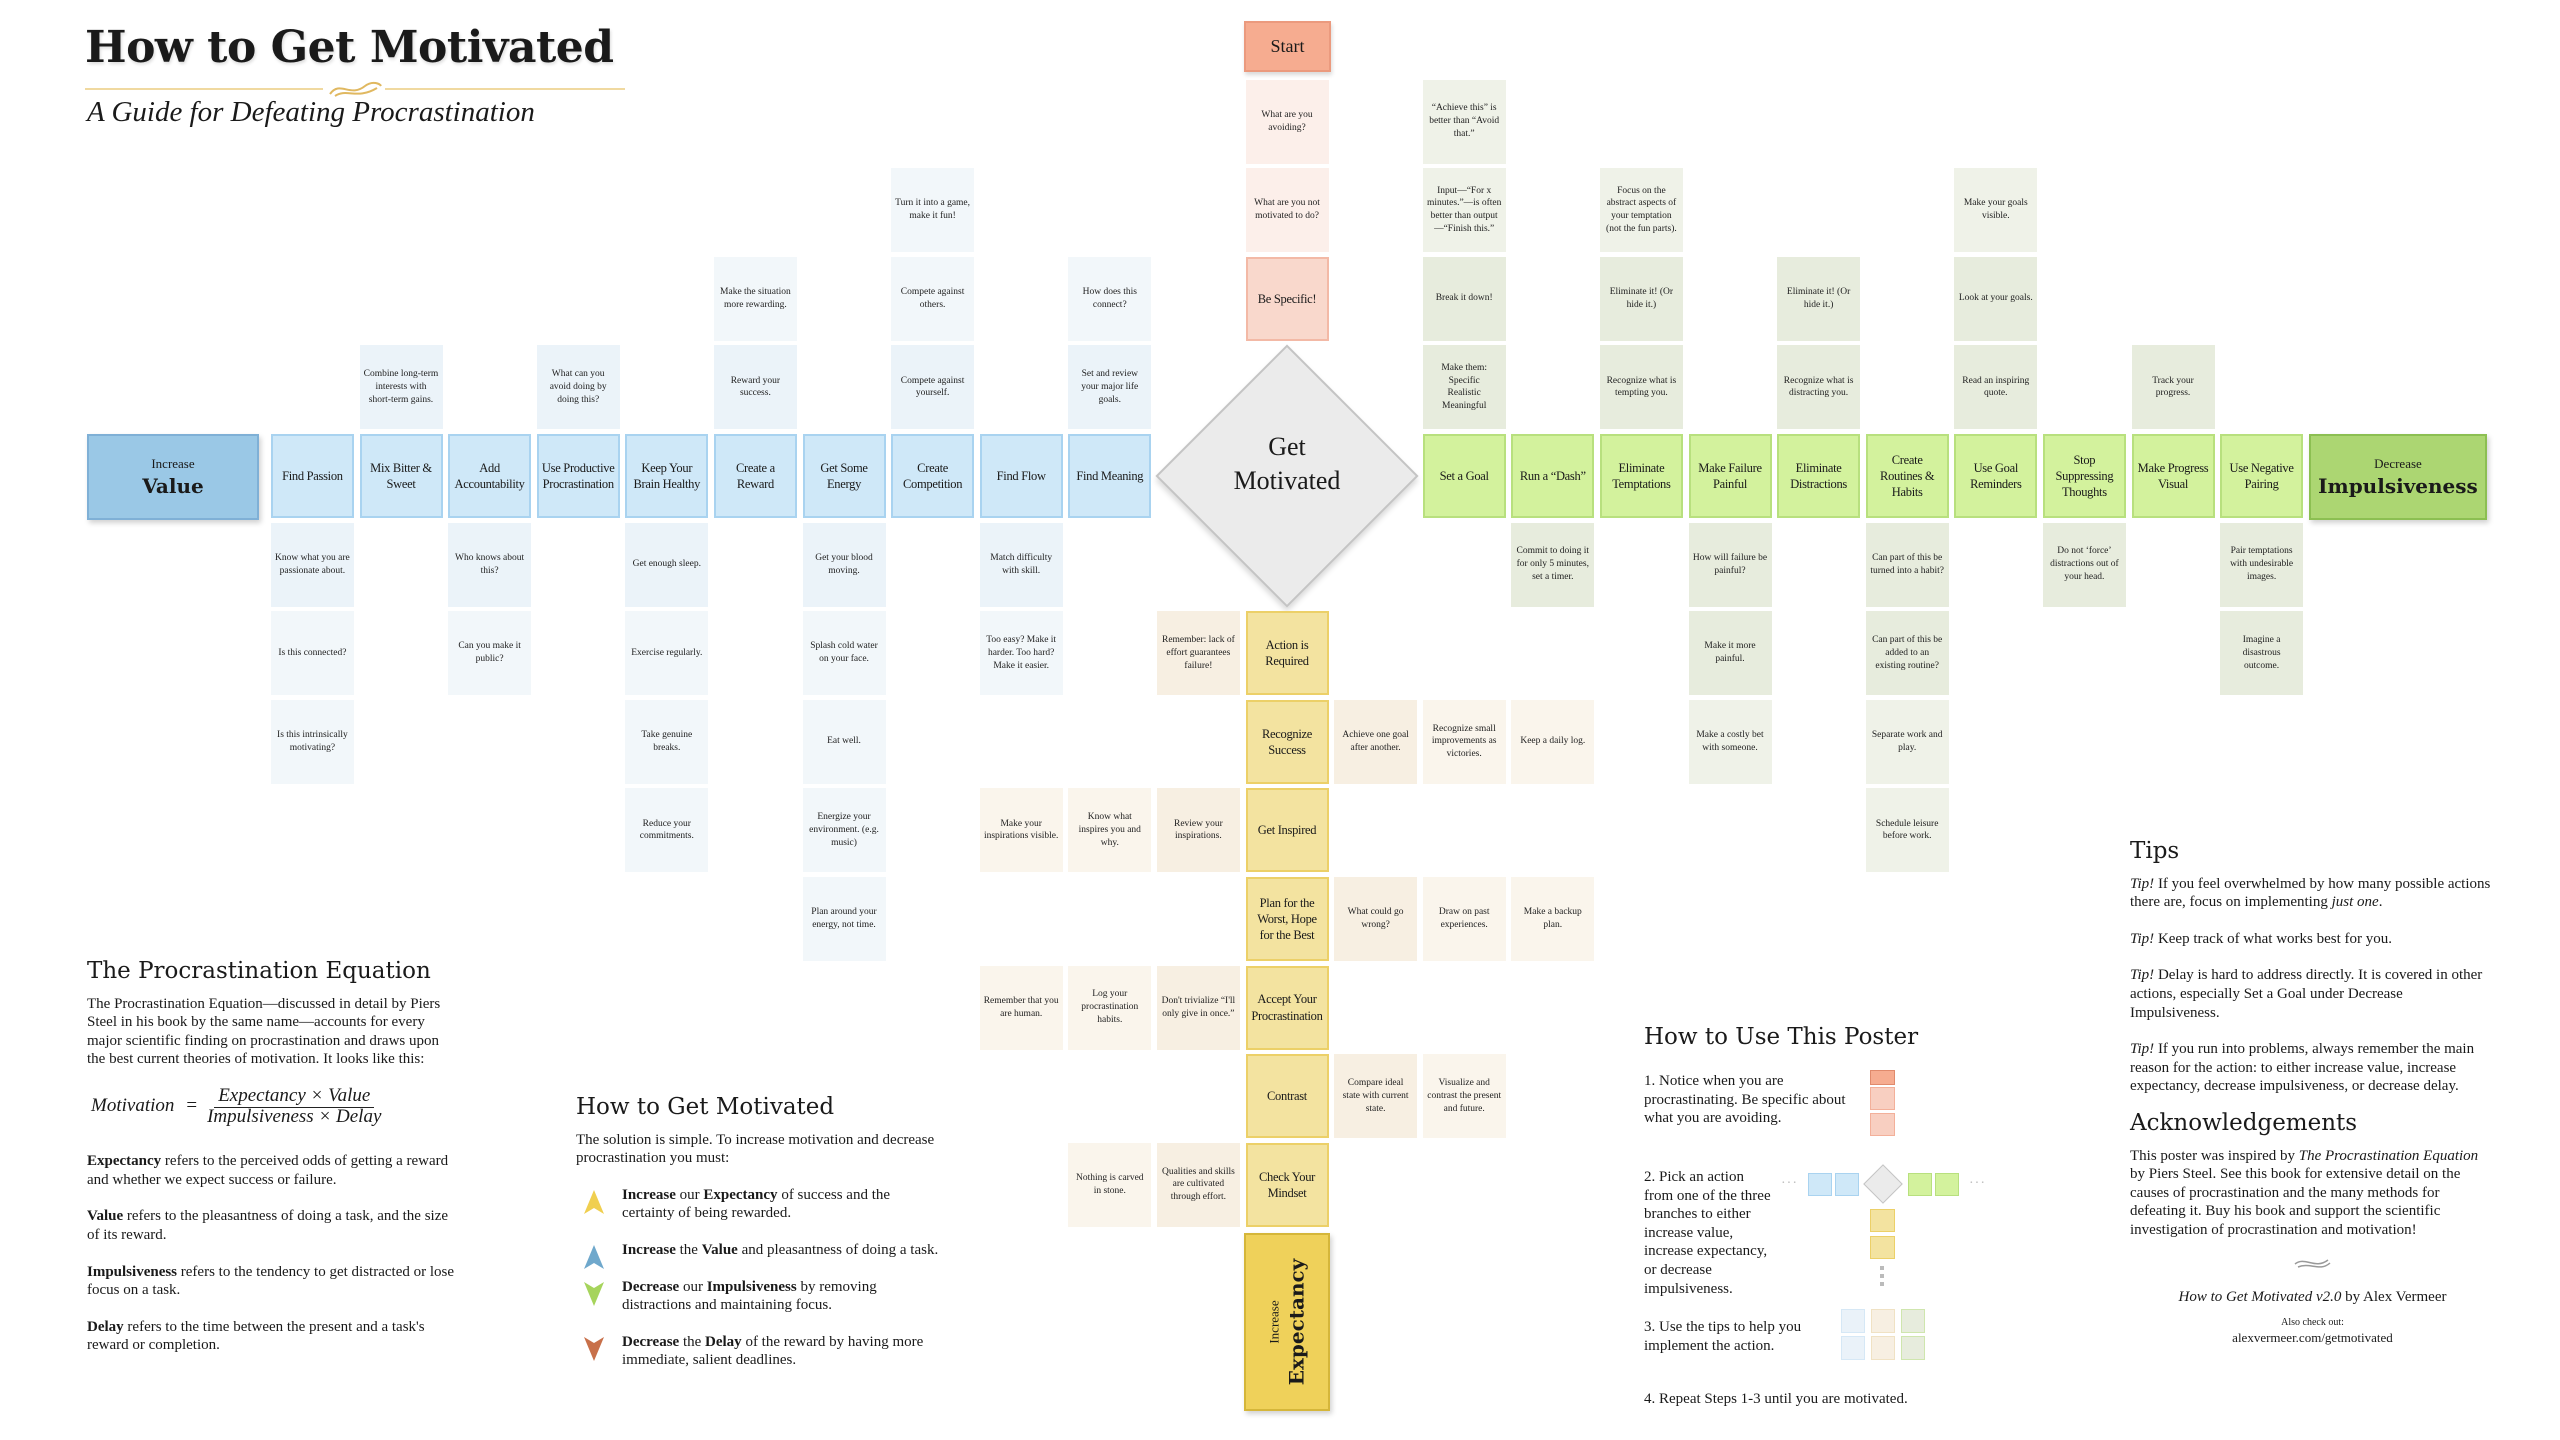  I want to click on center-line-2: Motivated, so click(1287, 480).